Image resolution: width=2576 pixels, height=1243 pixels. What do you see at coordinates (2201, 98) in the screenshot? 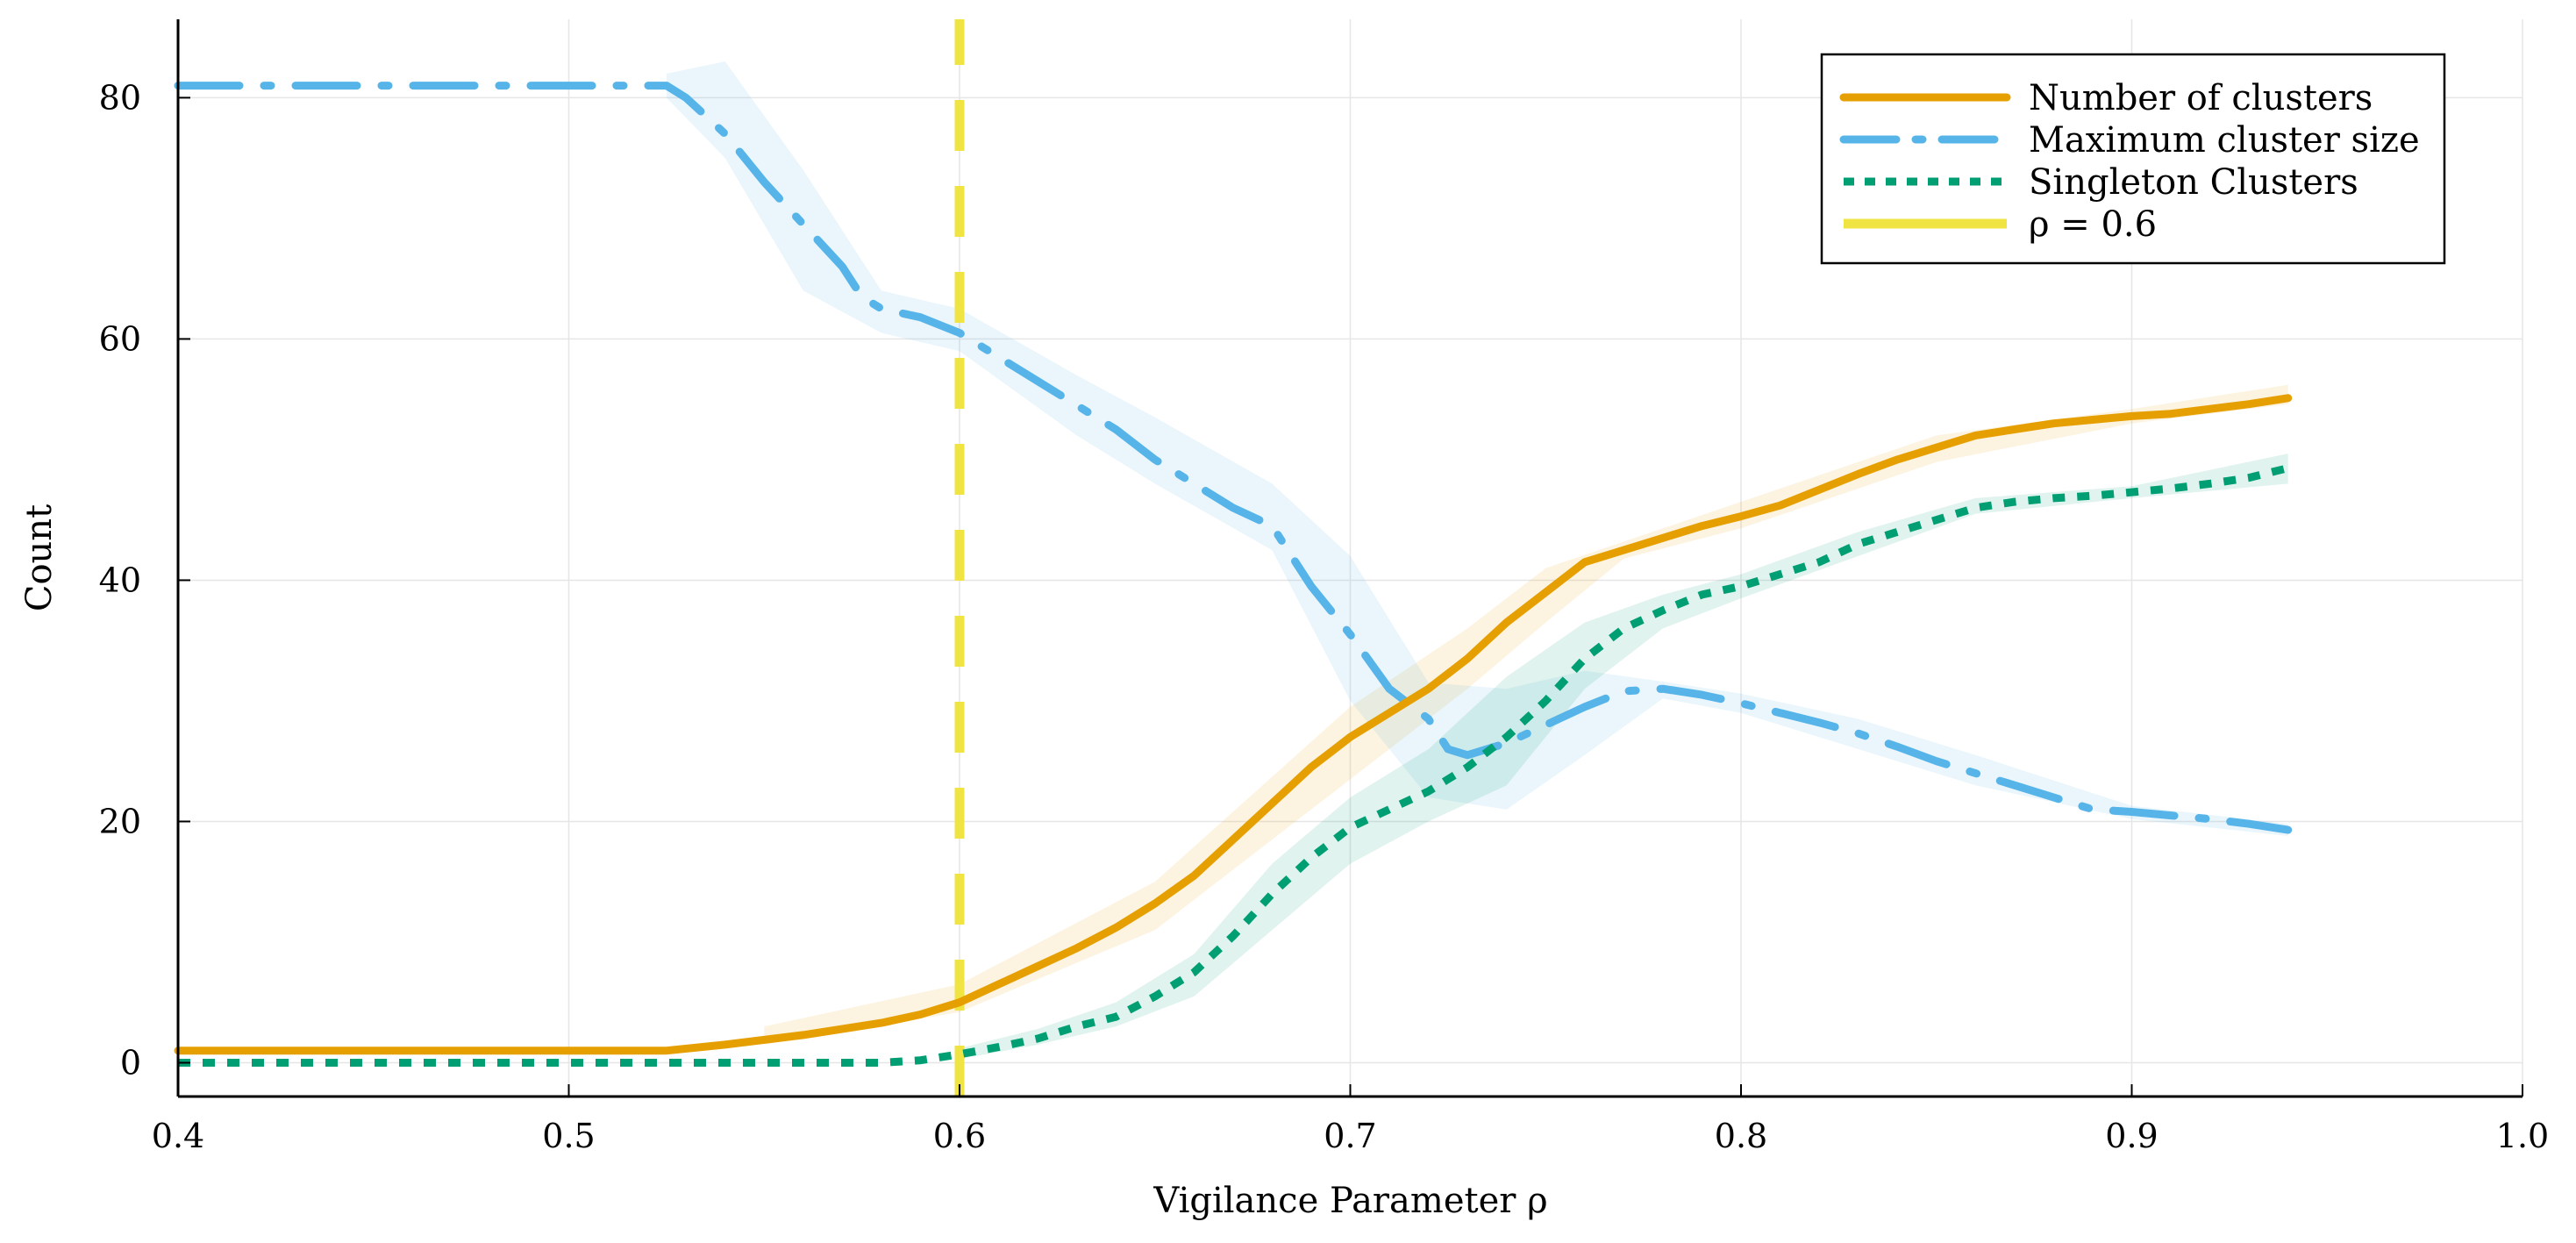
I see `legend-label-number-of-clusters: Number of clusters` at bounding box center [2201, 98].